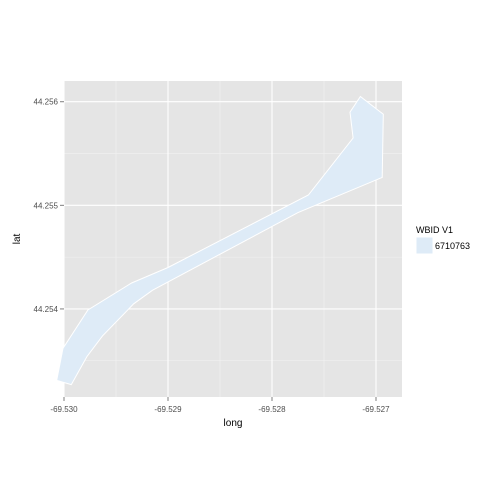 The height and width of the screenshot is (504, 504). I want to click on x-axis-title: long, so click(233, 423).